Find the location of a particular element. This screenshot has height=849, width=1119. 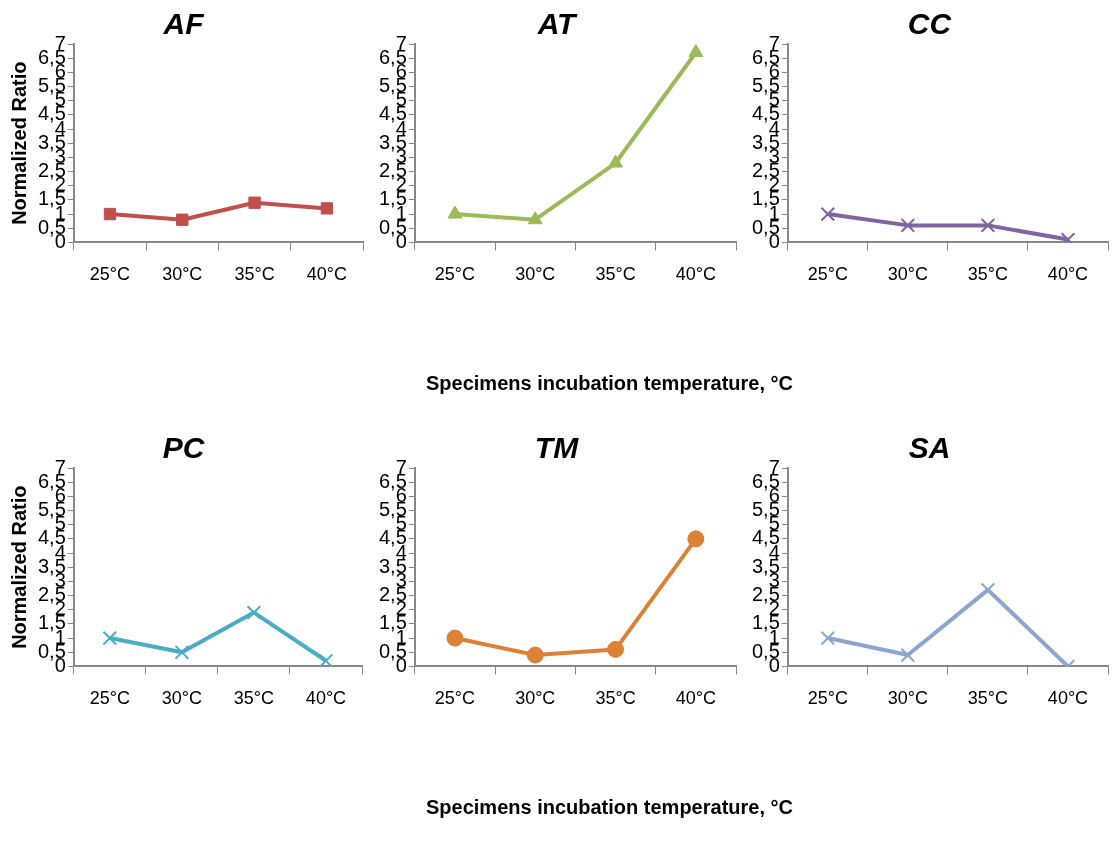

chart-title: SA is located at coordinates (929, 448).